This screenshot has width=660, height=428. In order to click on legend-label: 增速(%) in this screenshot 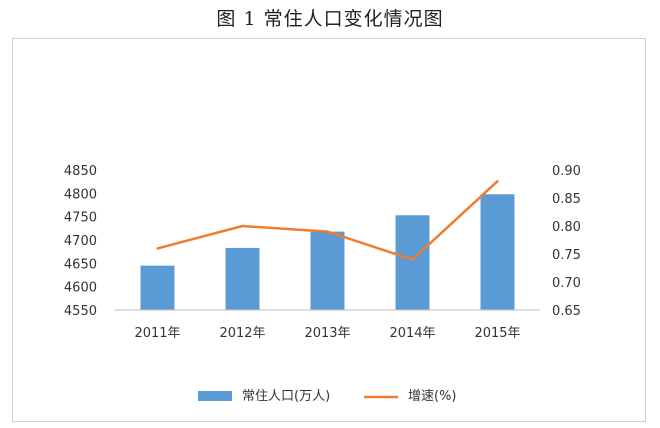, I will do `click(432, 396)`.